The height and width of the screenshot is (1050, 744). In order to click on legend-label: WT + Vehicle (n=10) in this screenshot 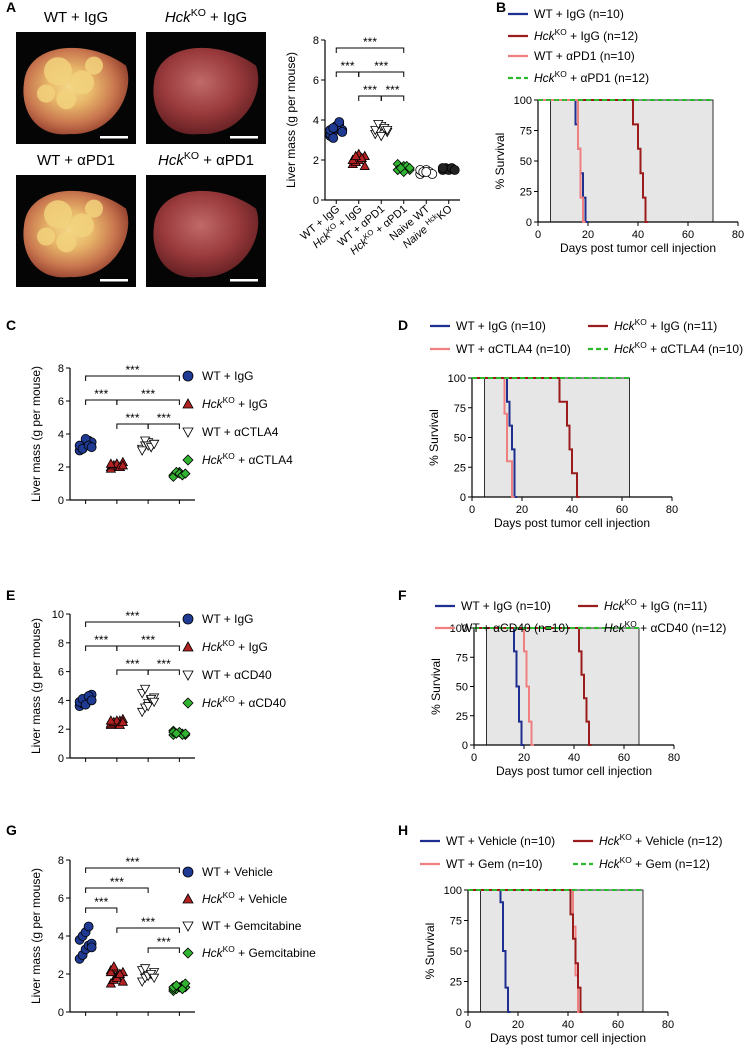, I will do `click(500, 841)`.